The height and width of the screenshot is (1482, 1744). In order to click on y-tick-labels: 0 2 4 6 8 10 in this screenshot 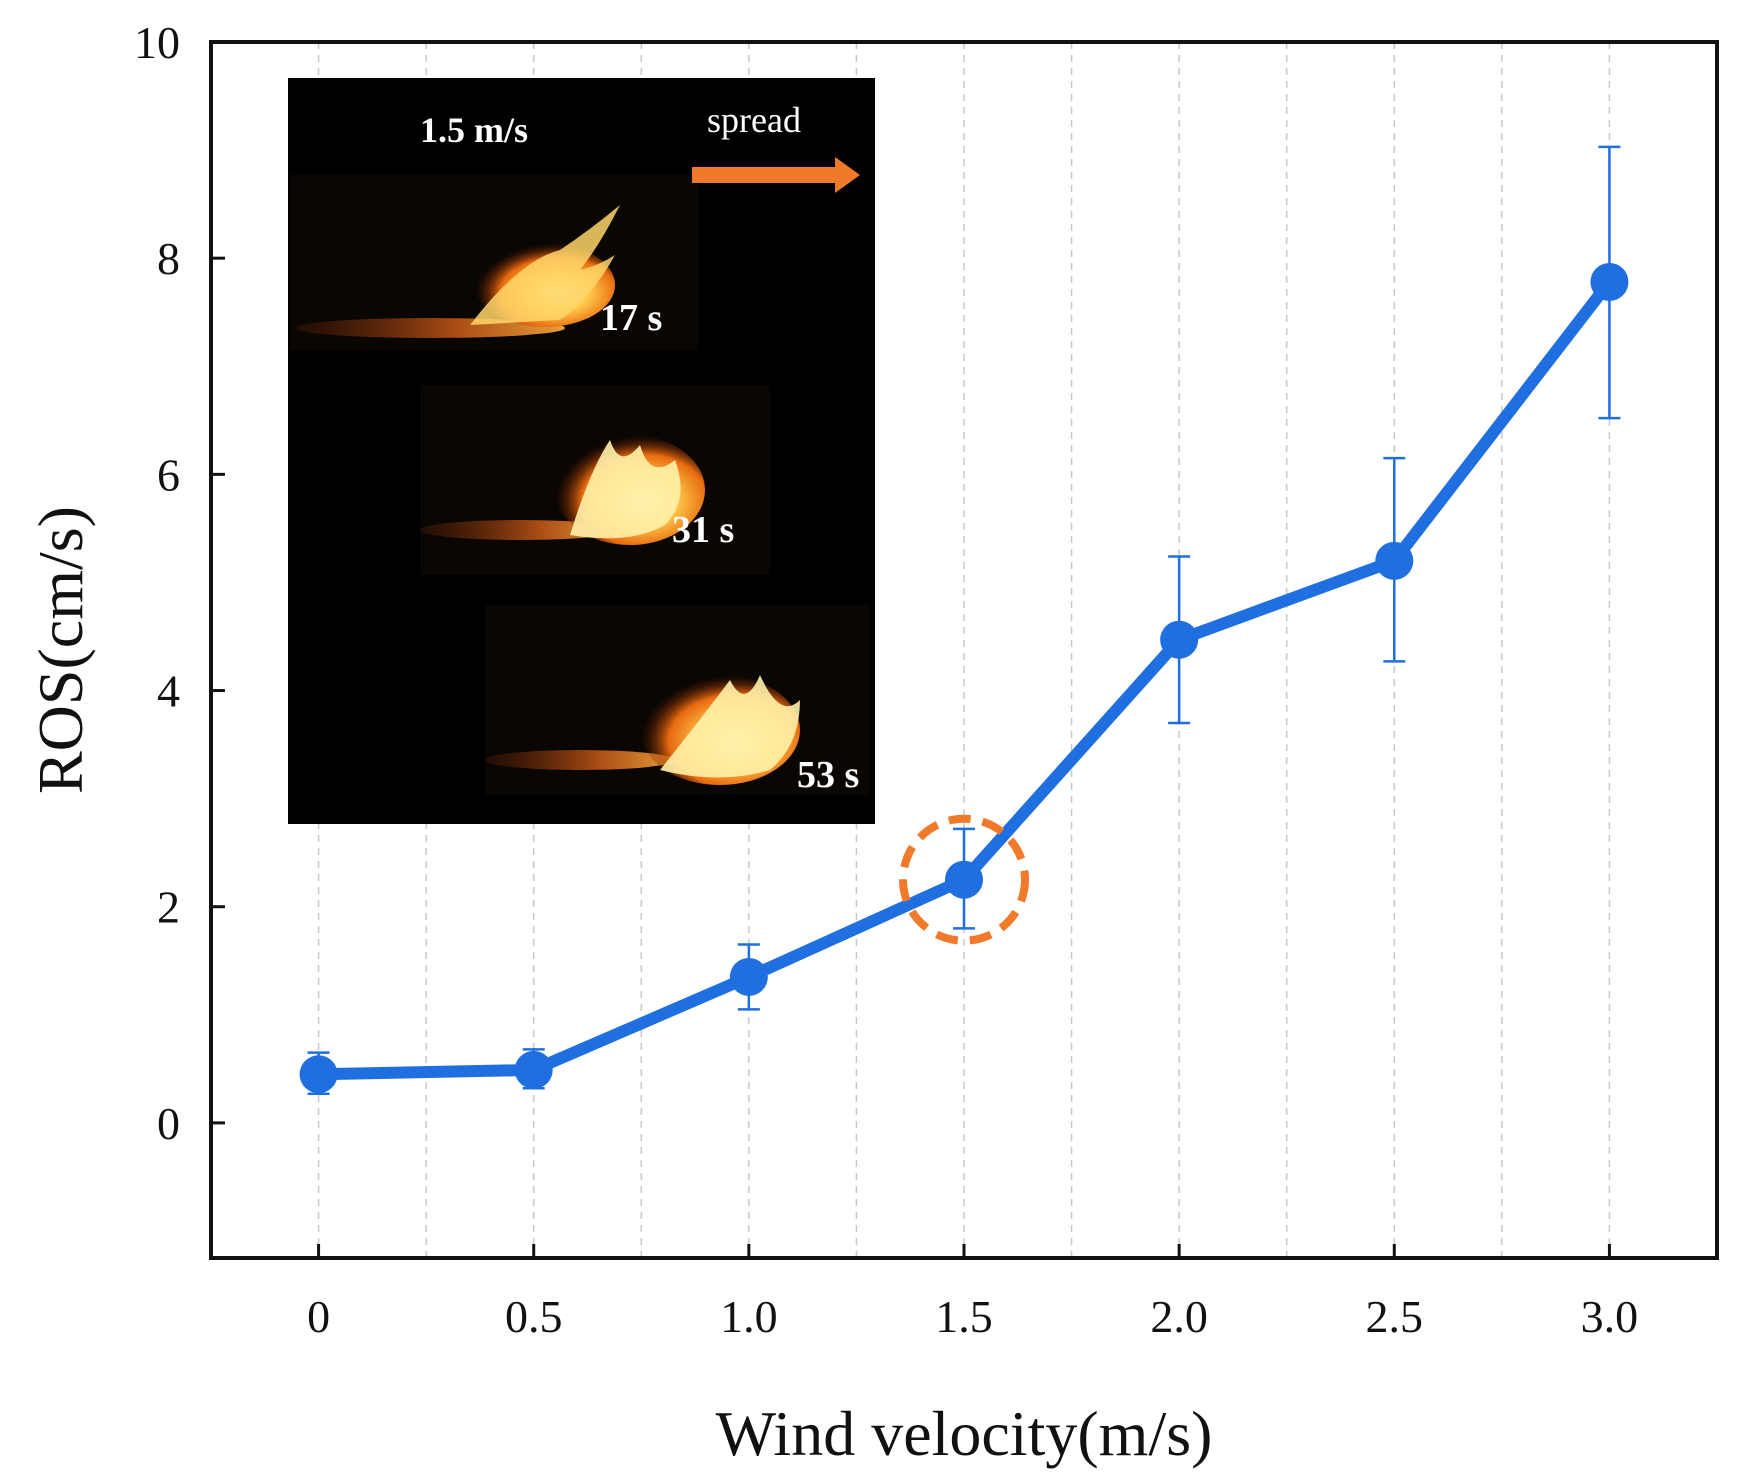, I will do `click(157, 583)`.